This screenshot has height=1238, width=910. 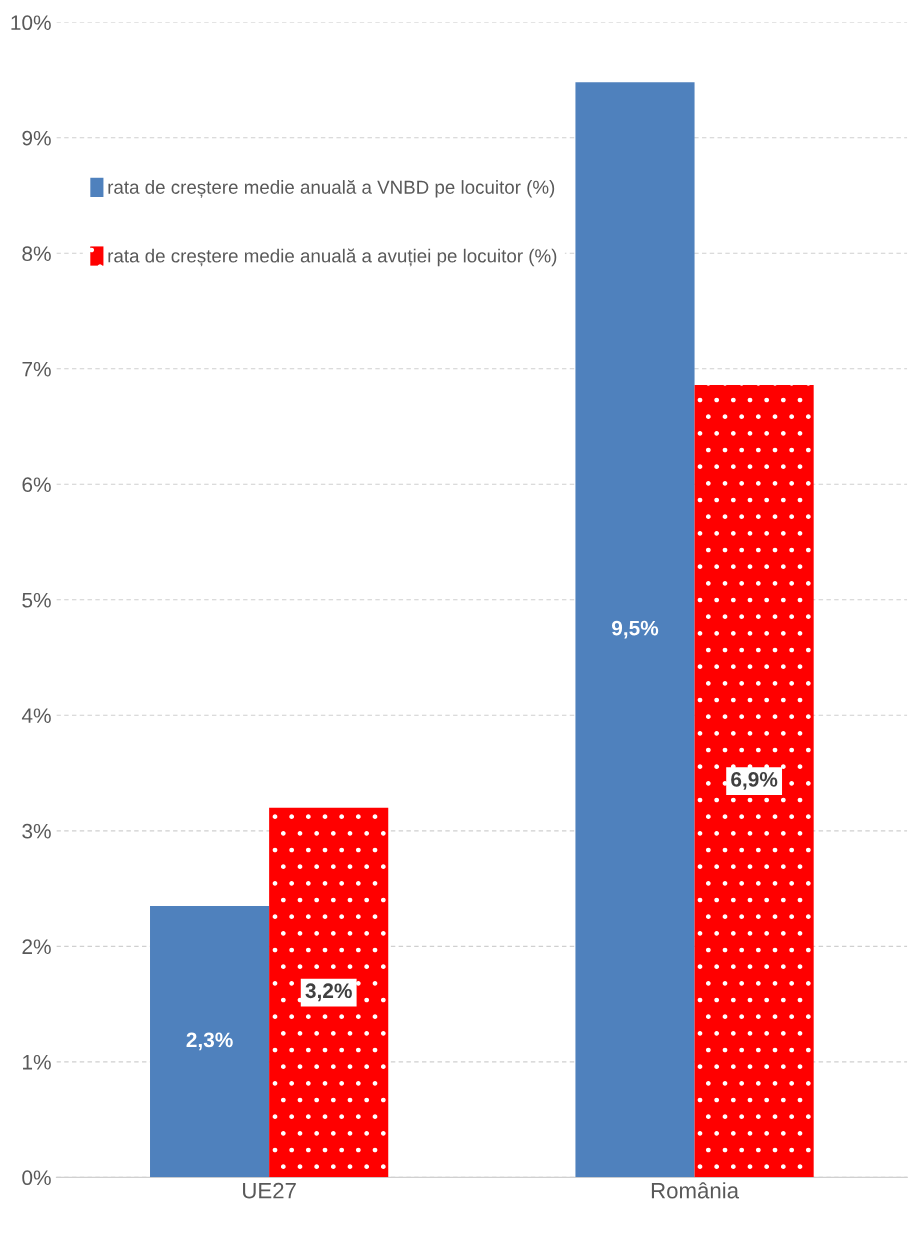 I want to click on data-label: 9,5%, so click(x=635, y=629).